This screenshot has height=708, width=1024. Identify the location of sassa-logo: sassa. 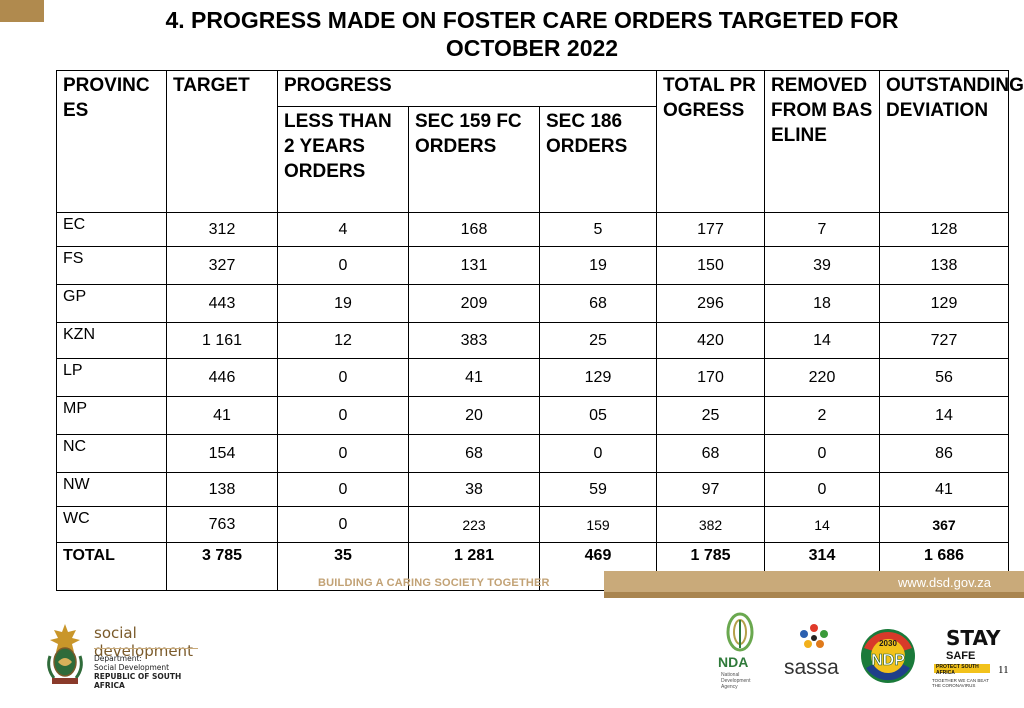
(814, 655).